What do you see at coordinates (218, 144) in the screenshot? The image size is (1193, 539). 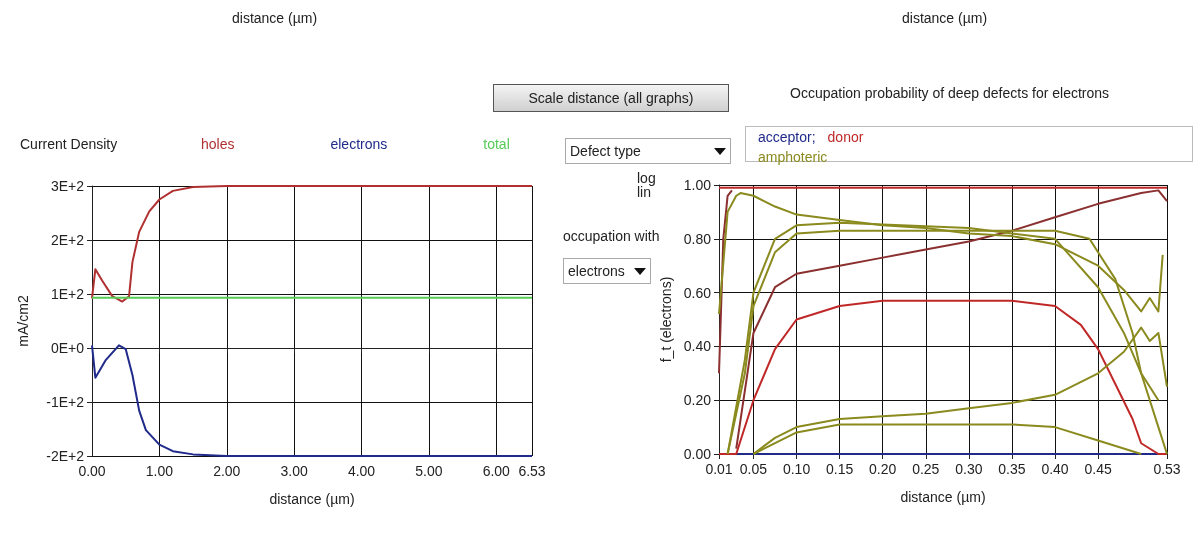 I see `text: holes` at bounding box center [218, 144].